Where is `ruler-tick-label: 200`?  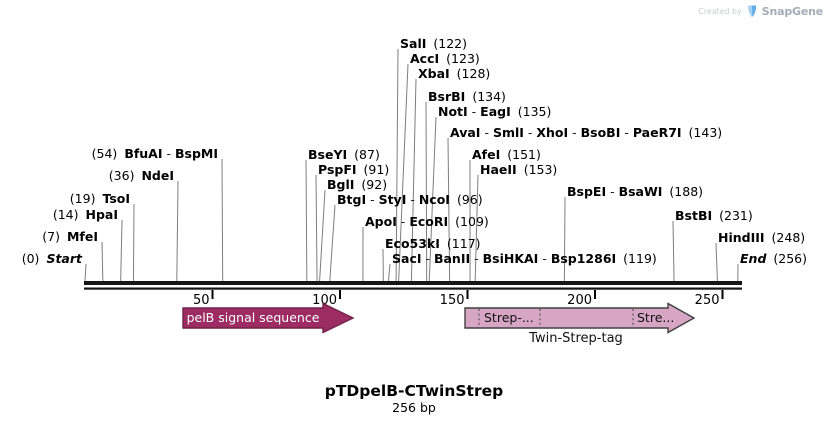
ruler-tick-label: 200 is located at coordinates (579, 300).